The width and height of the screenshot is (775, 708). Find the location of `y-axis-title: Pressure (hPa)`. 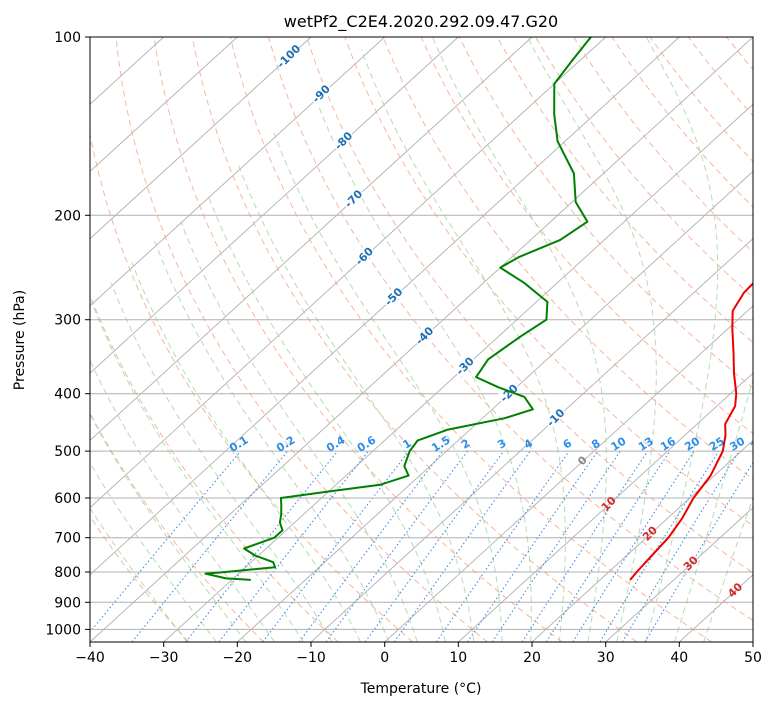

y-axis-title: Pressure (hPa) is located at coordinates (20, 340).